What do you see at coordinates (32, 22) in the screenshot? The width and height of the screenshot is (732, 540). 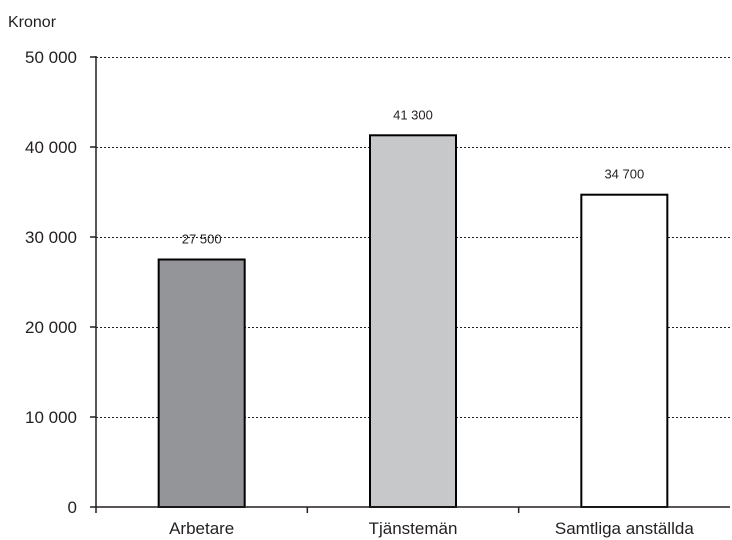 I see `y-axis-unit-label: Kronor` at bounding box center [32, 22].